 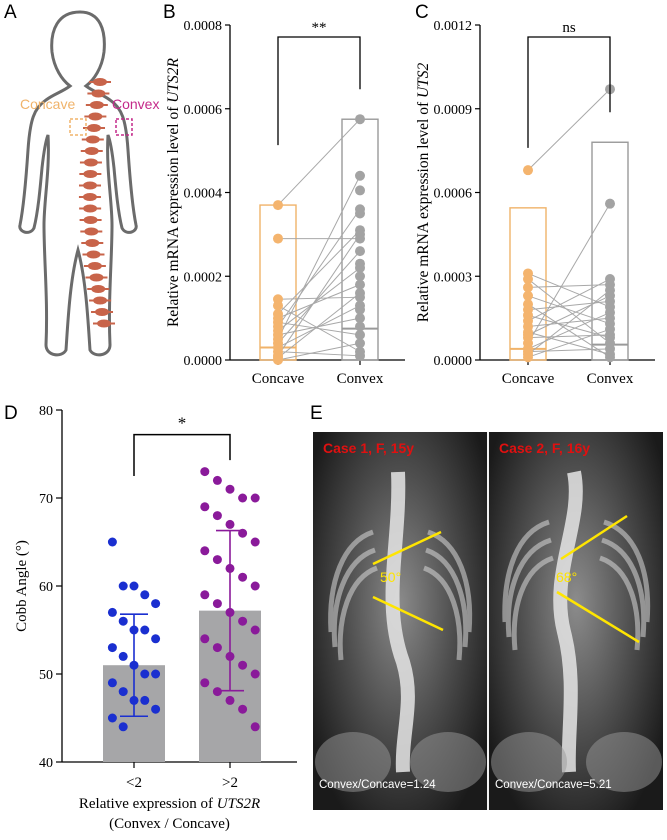 I want to click on x-axis-label-line2: (Convex / Concave), so click(x=169, y=824).